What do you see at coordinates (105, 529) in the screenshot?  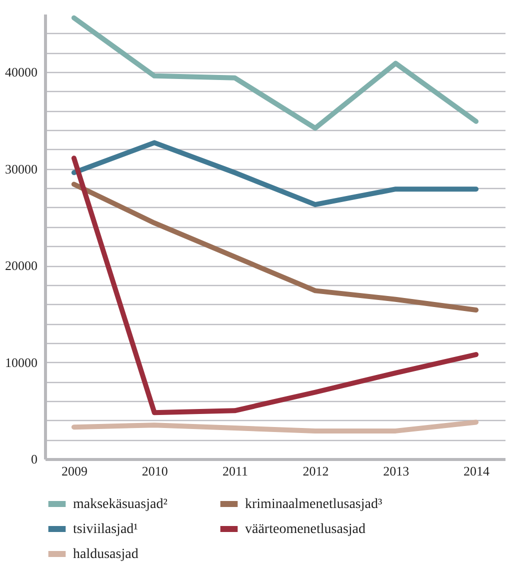 I see `legend-label: tsiviilasjad¹` at bounding box center [105, 529].